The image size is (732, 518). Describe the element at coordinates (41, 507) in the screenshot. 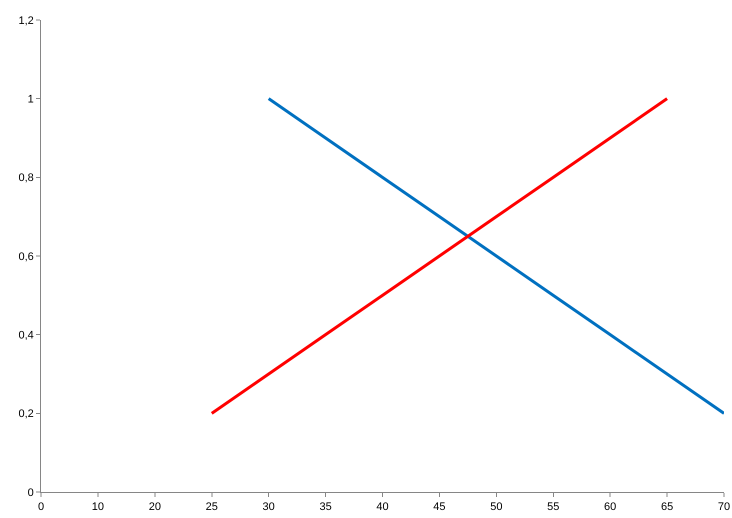

I see `x-tick-label: 0` at that location.